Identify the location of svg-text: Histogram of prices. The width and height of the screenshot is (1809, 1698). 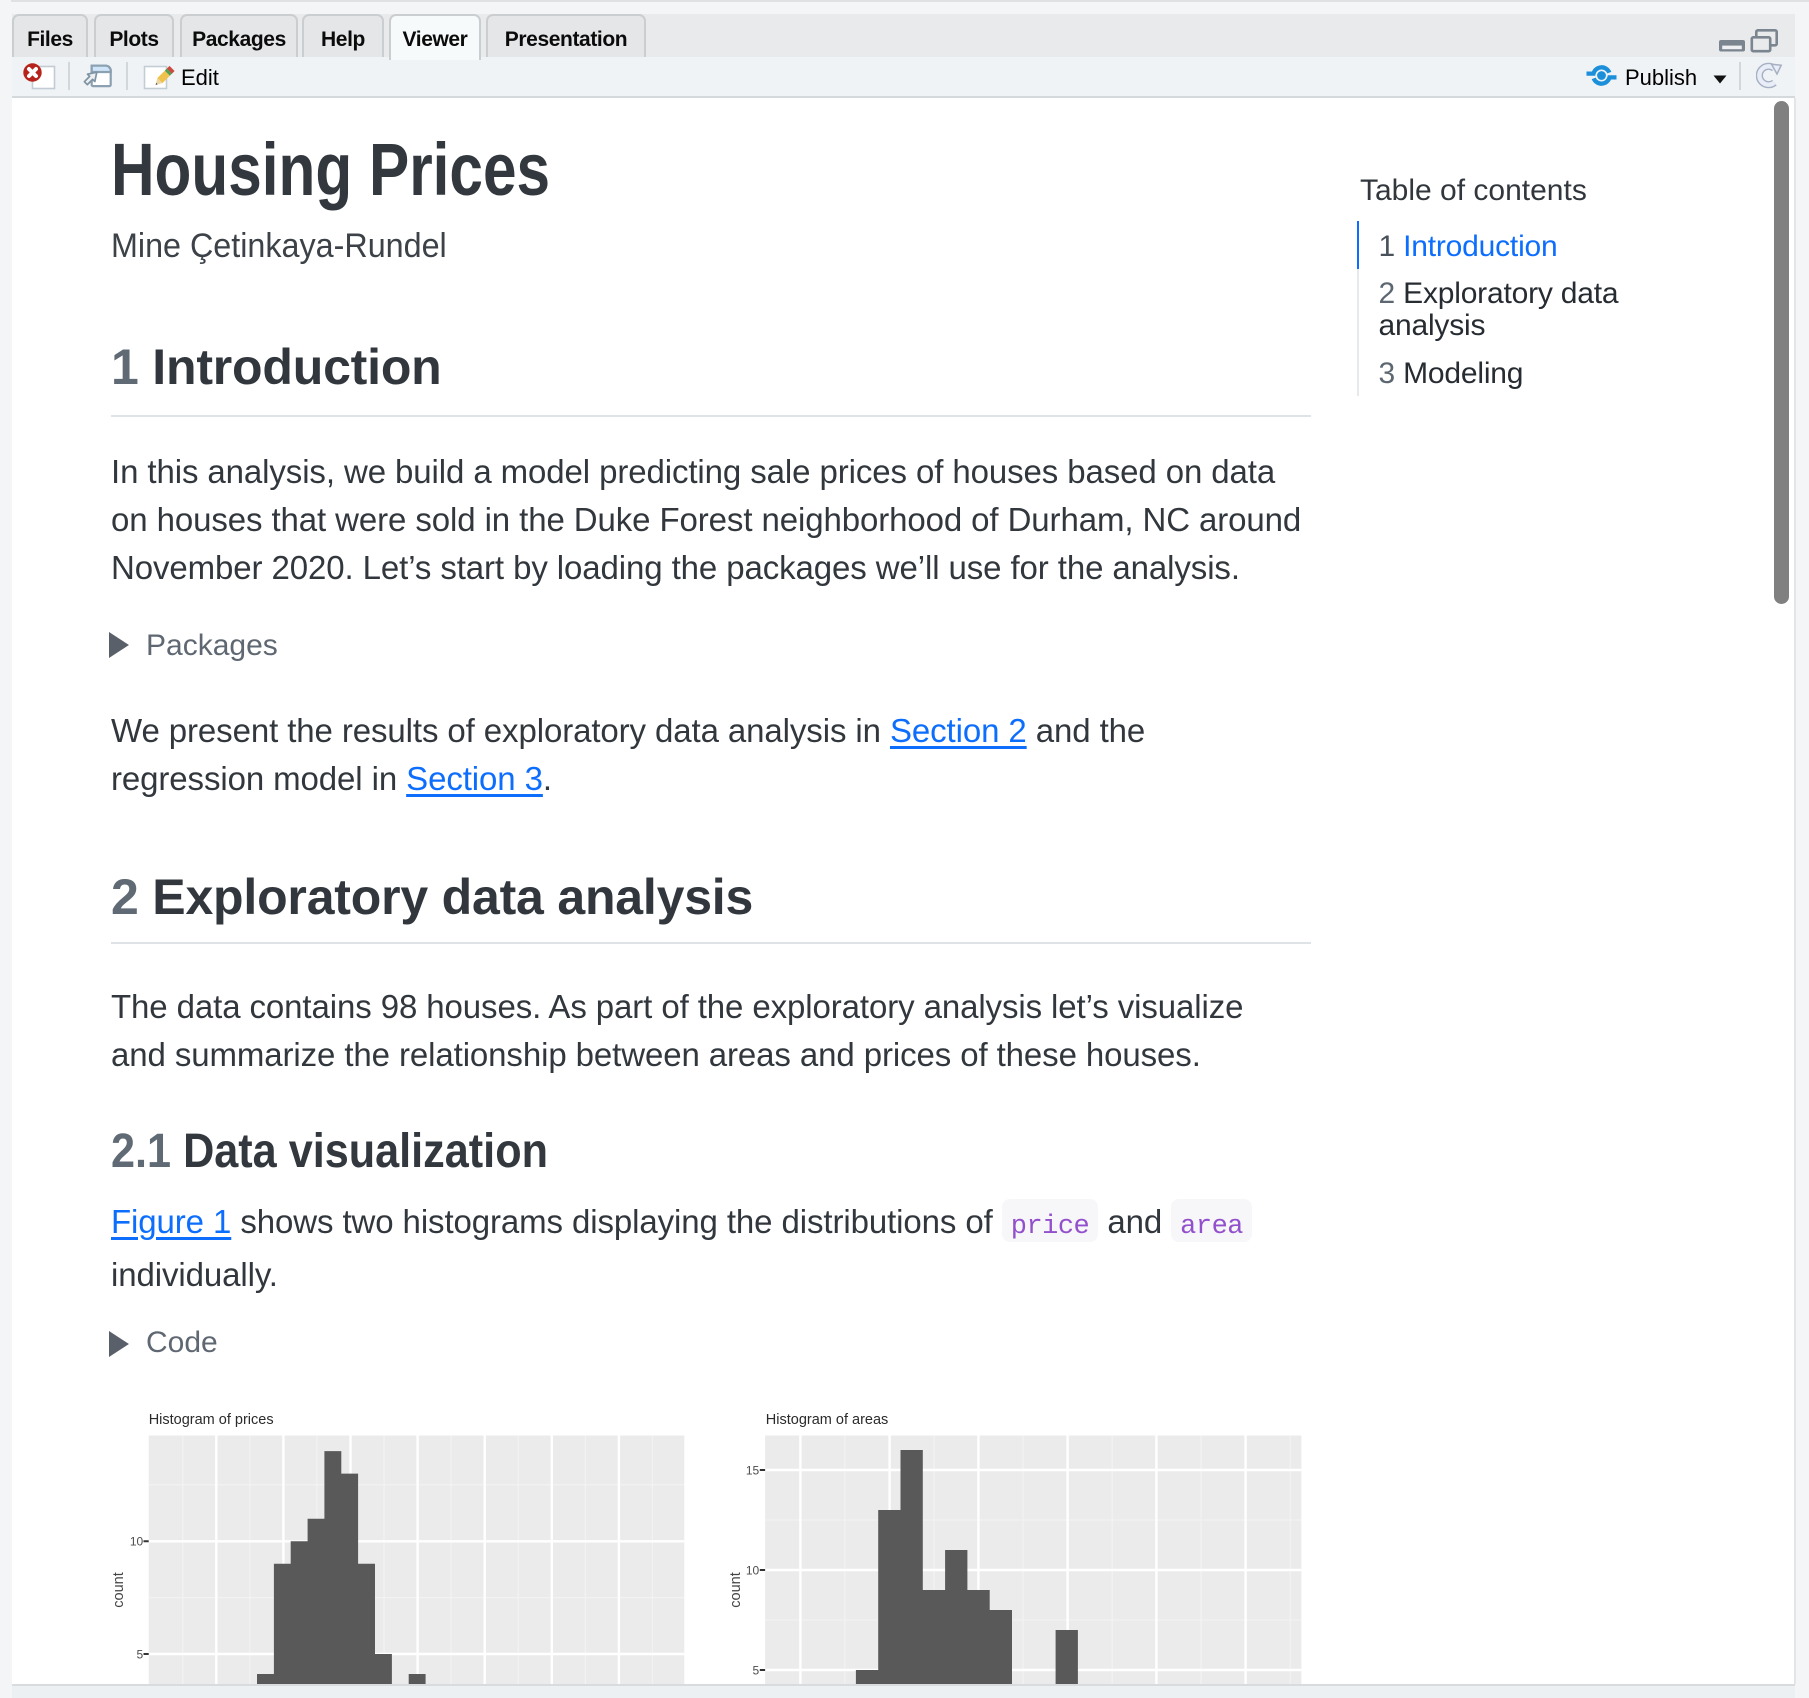
(211, 1420).